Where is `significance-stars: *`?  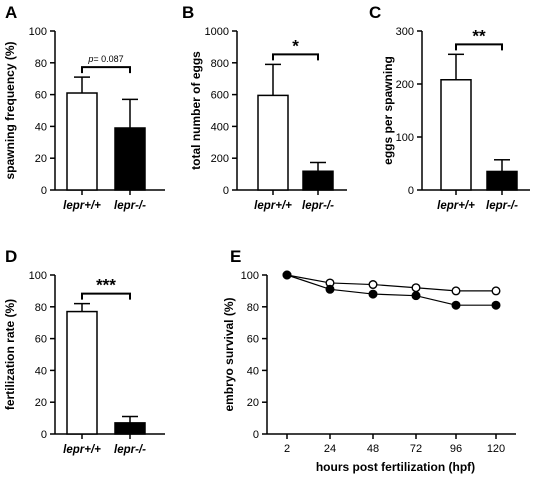
significance-stars: * is located at coordinates (295, 45).